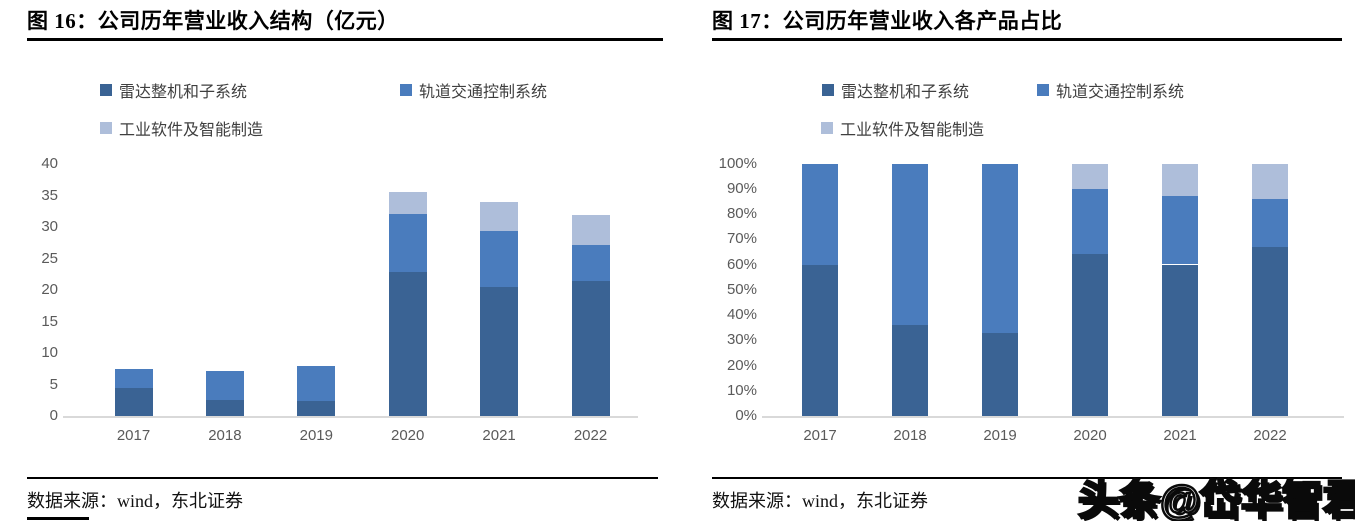 The height and width of the screenshot is (521, 1355). I want to click on right-bottom-rule, so click(1027, 478).